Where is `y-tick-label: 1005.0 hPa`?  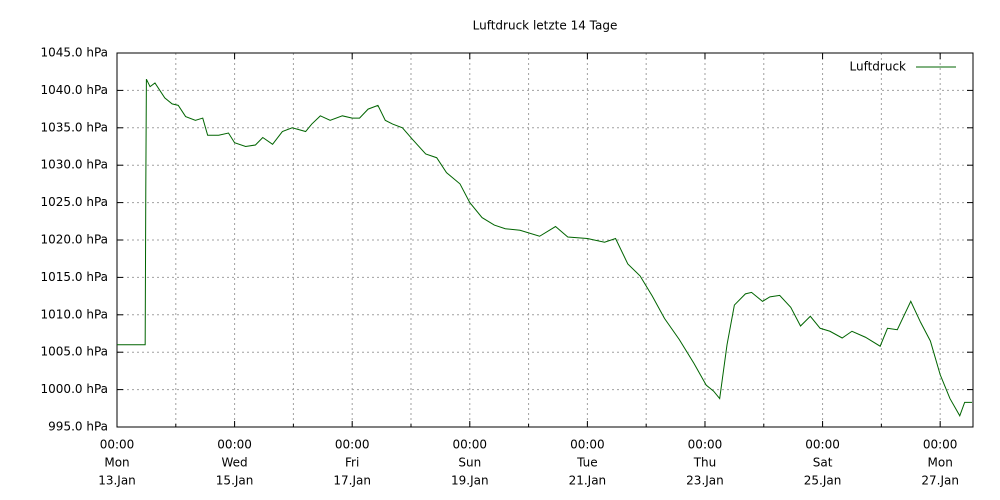
y-tick-label: 1005.0 hPa is located at coordinates (74, 352).